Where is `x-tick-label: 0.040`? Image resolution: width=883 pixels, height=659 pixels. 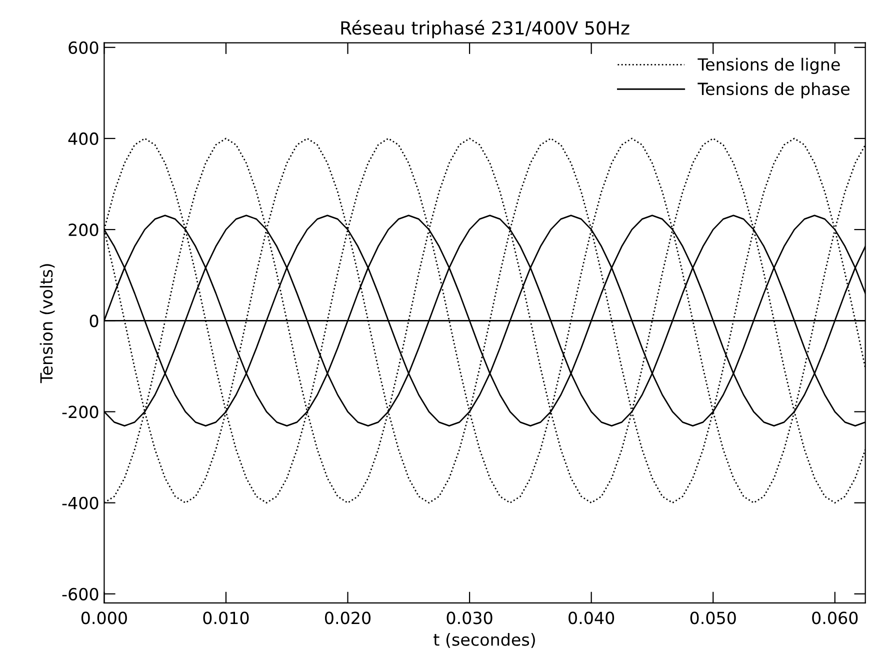 x-tick-label: 0.040 is located at coordinates (591, 618).